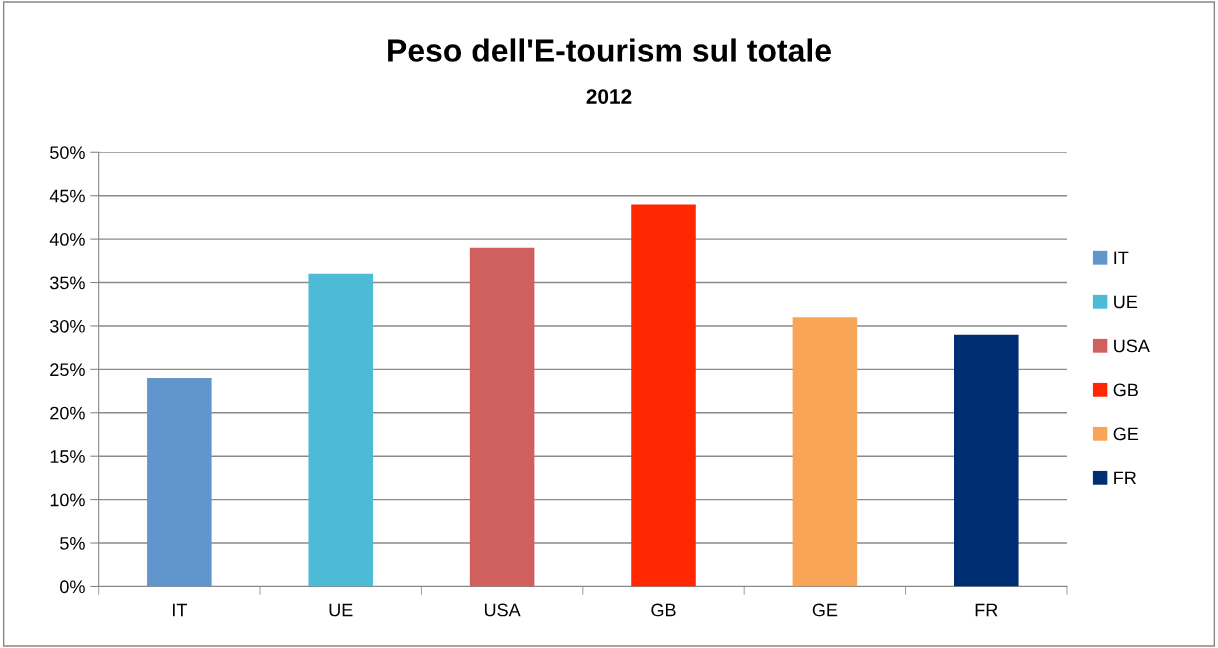  Describe the element at coordinates (1121, 258) in the screenshot. I see `legend-label: IT` at that location.